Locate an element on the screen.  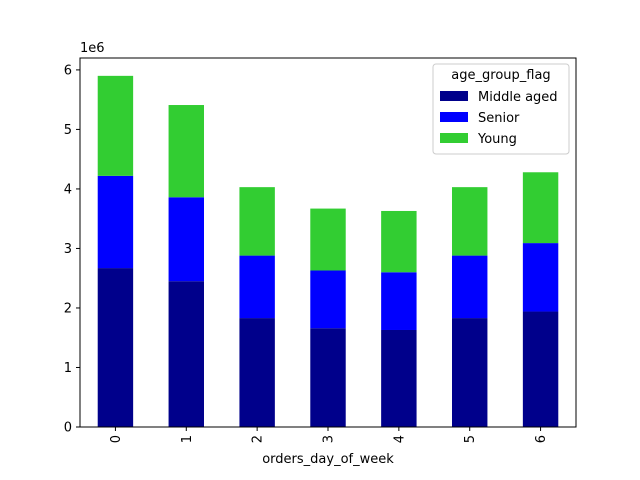
x-axis-label: orders_day_of_week is located at coordinates (328, 459).